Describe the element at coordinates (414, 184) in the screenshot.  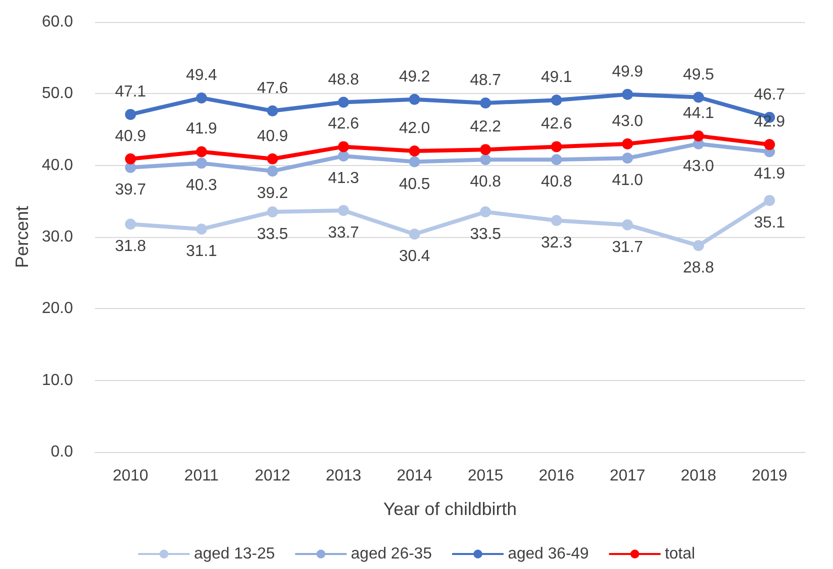
I see `data-label: 40.5` at that location.